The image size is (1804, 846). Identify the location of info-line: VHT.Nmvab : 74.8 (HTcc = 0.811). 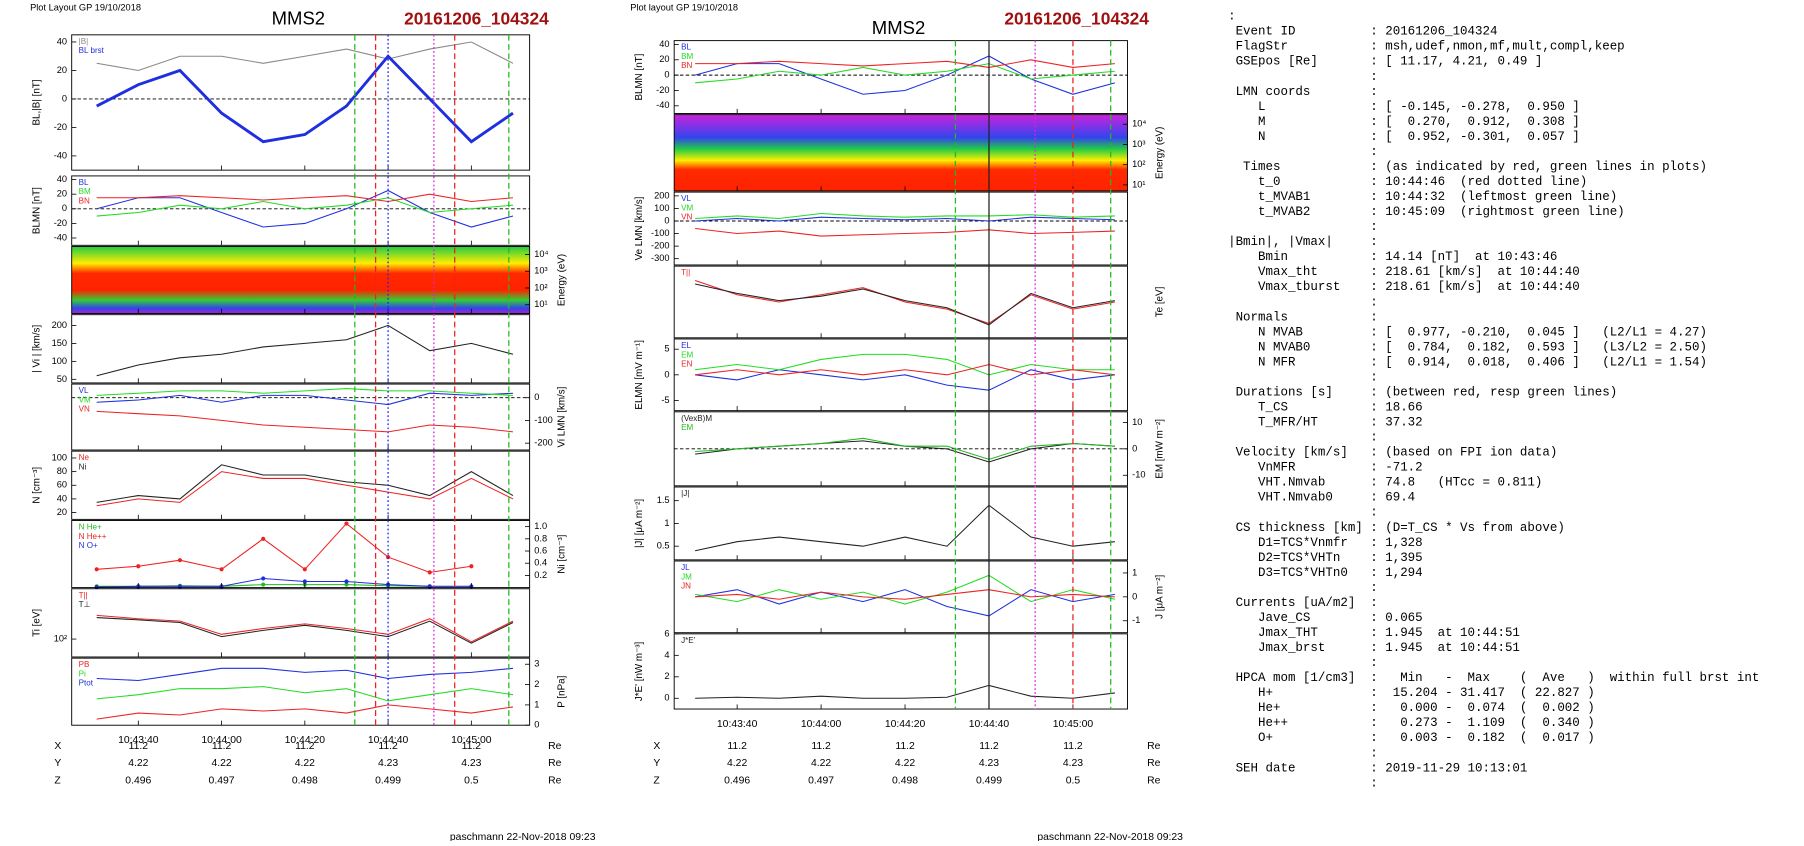
(1385, 483).